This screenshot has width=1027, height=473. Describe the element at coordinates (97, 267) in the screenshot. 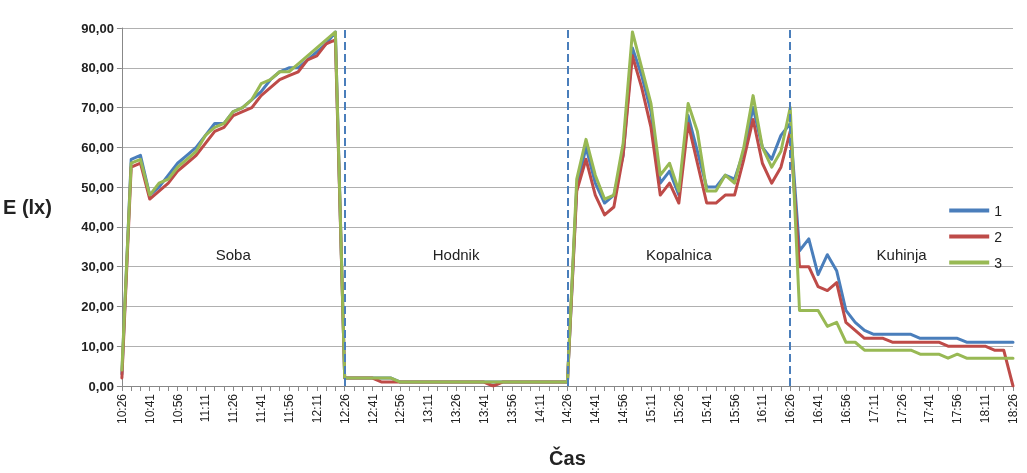

I see `y-tick-label: 30,00` at that location.